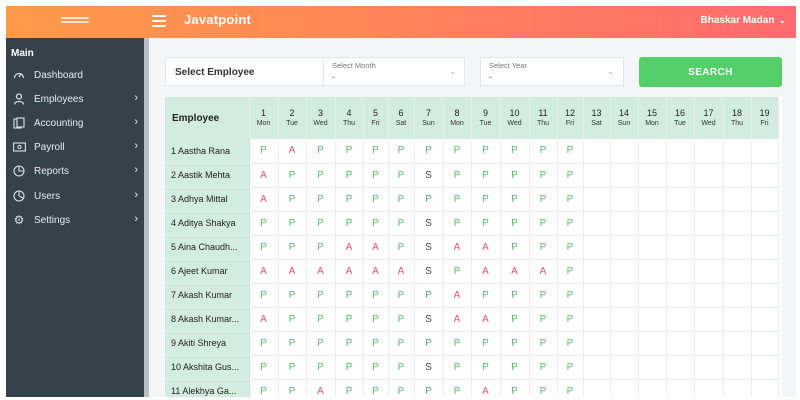 Image resolution: width=800 pixels, height=400 pixels. Describe the element at coordinates (472, 295) in the screenshot. I see `table-row: 7 Akash Kumar P P P P P P P A P P P P` at that location.